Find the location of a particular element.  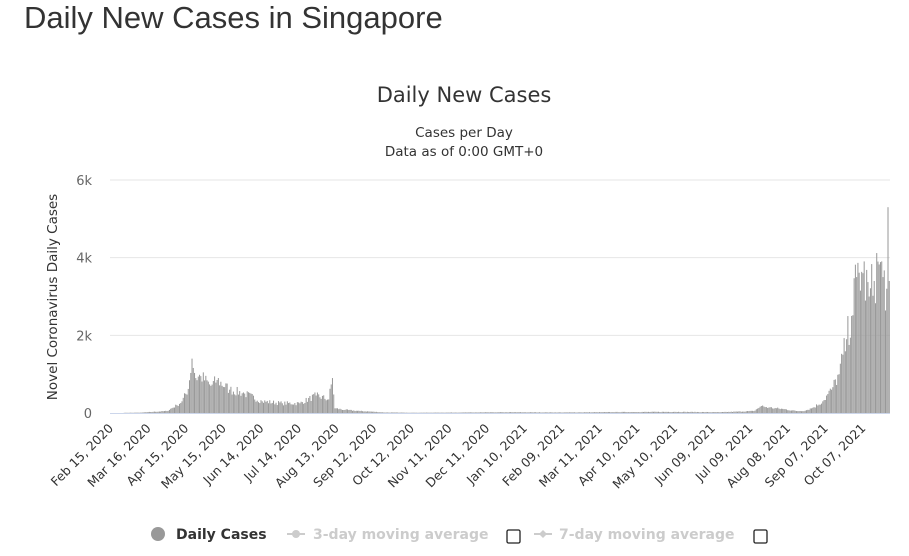

legend-label-7-day-average: 7-day moving average is located at coordinates (647, 535).